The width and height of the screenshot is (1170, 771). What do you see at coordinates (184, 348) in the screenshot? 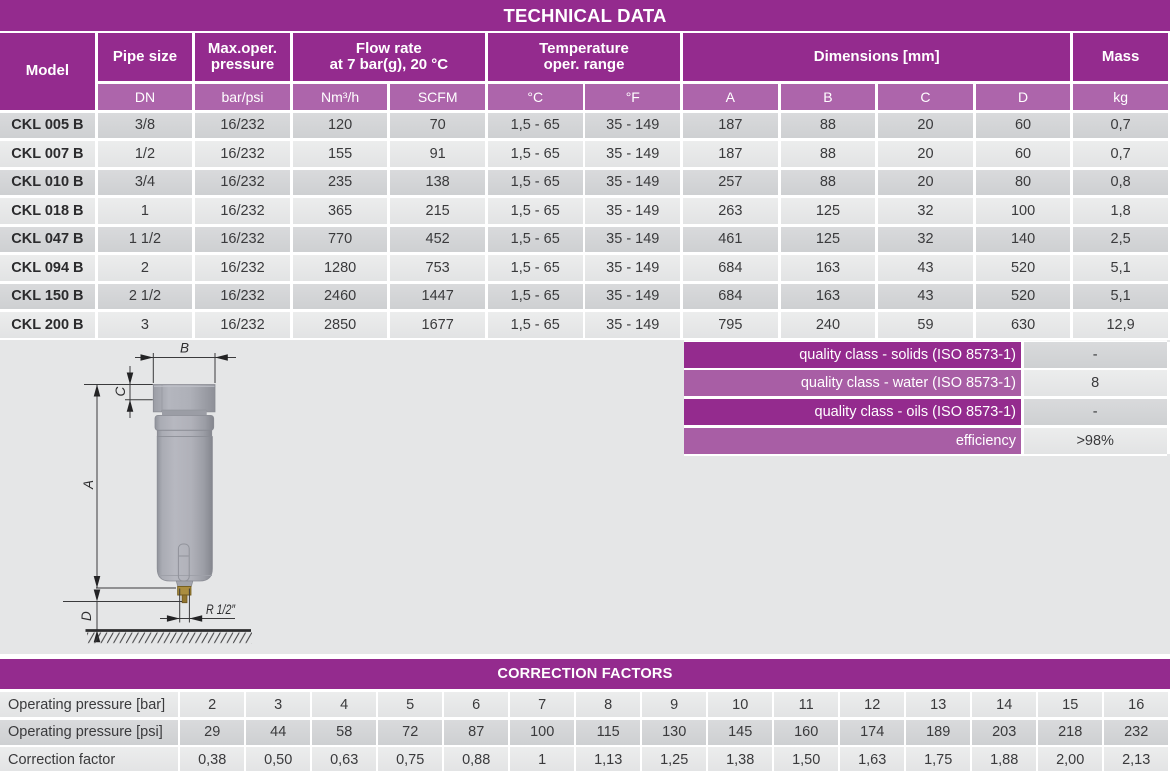
I see `svg-text: B` at bounding box center [184, 348].